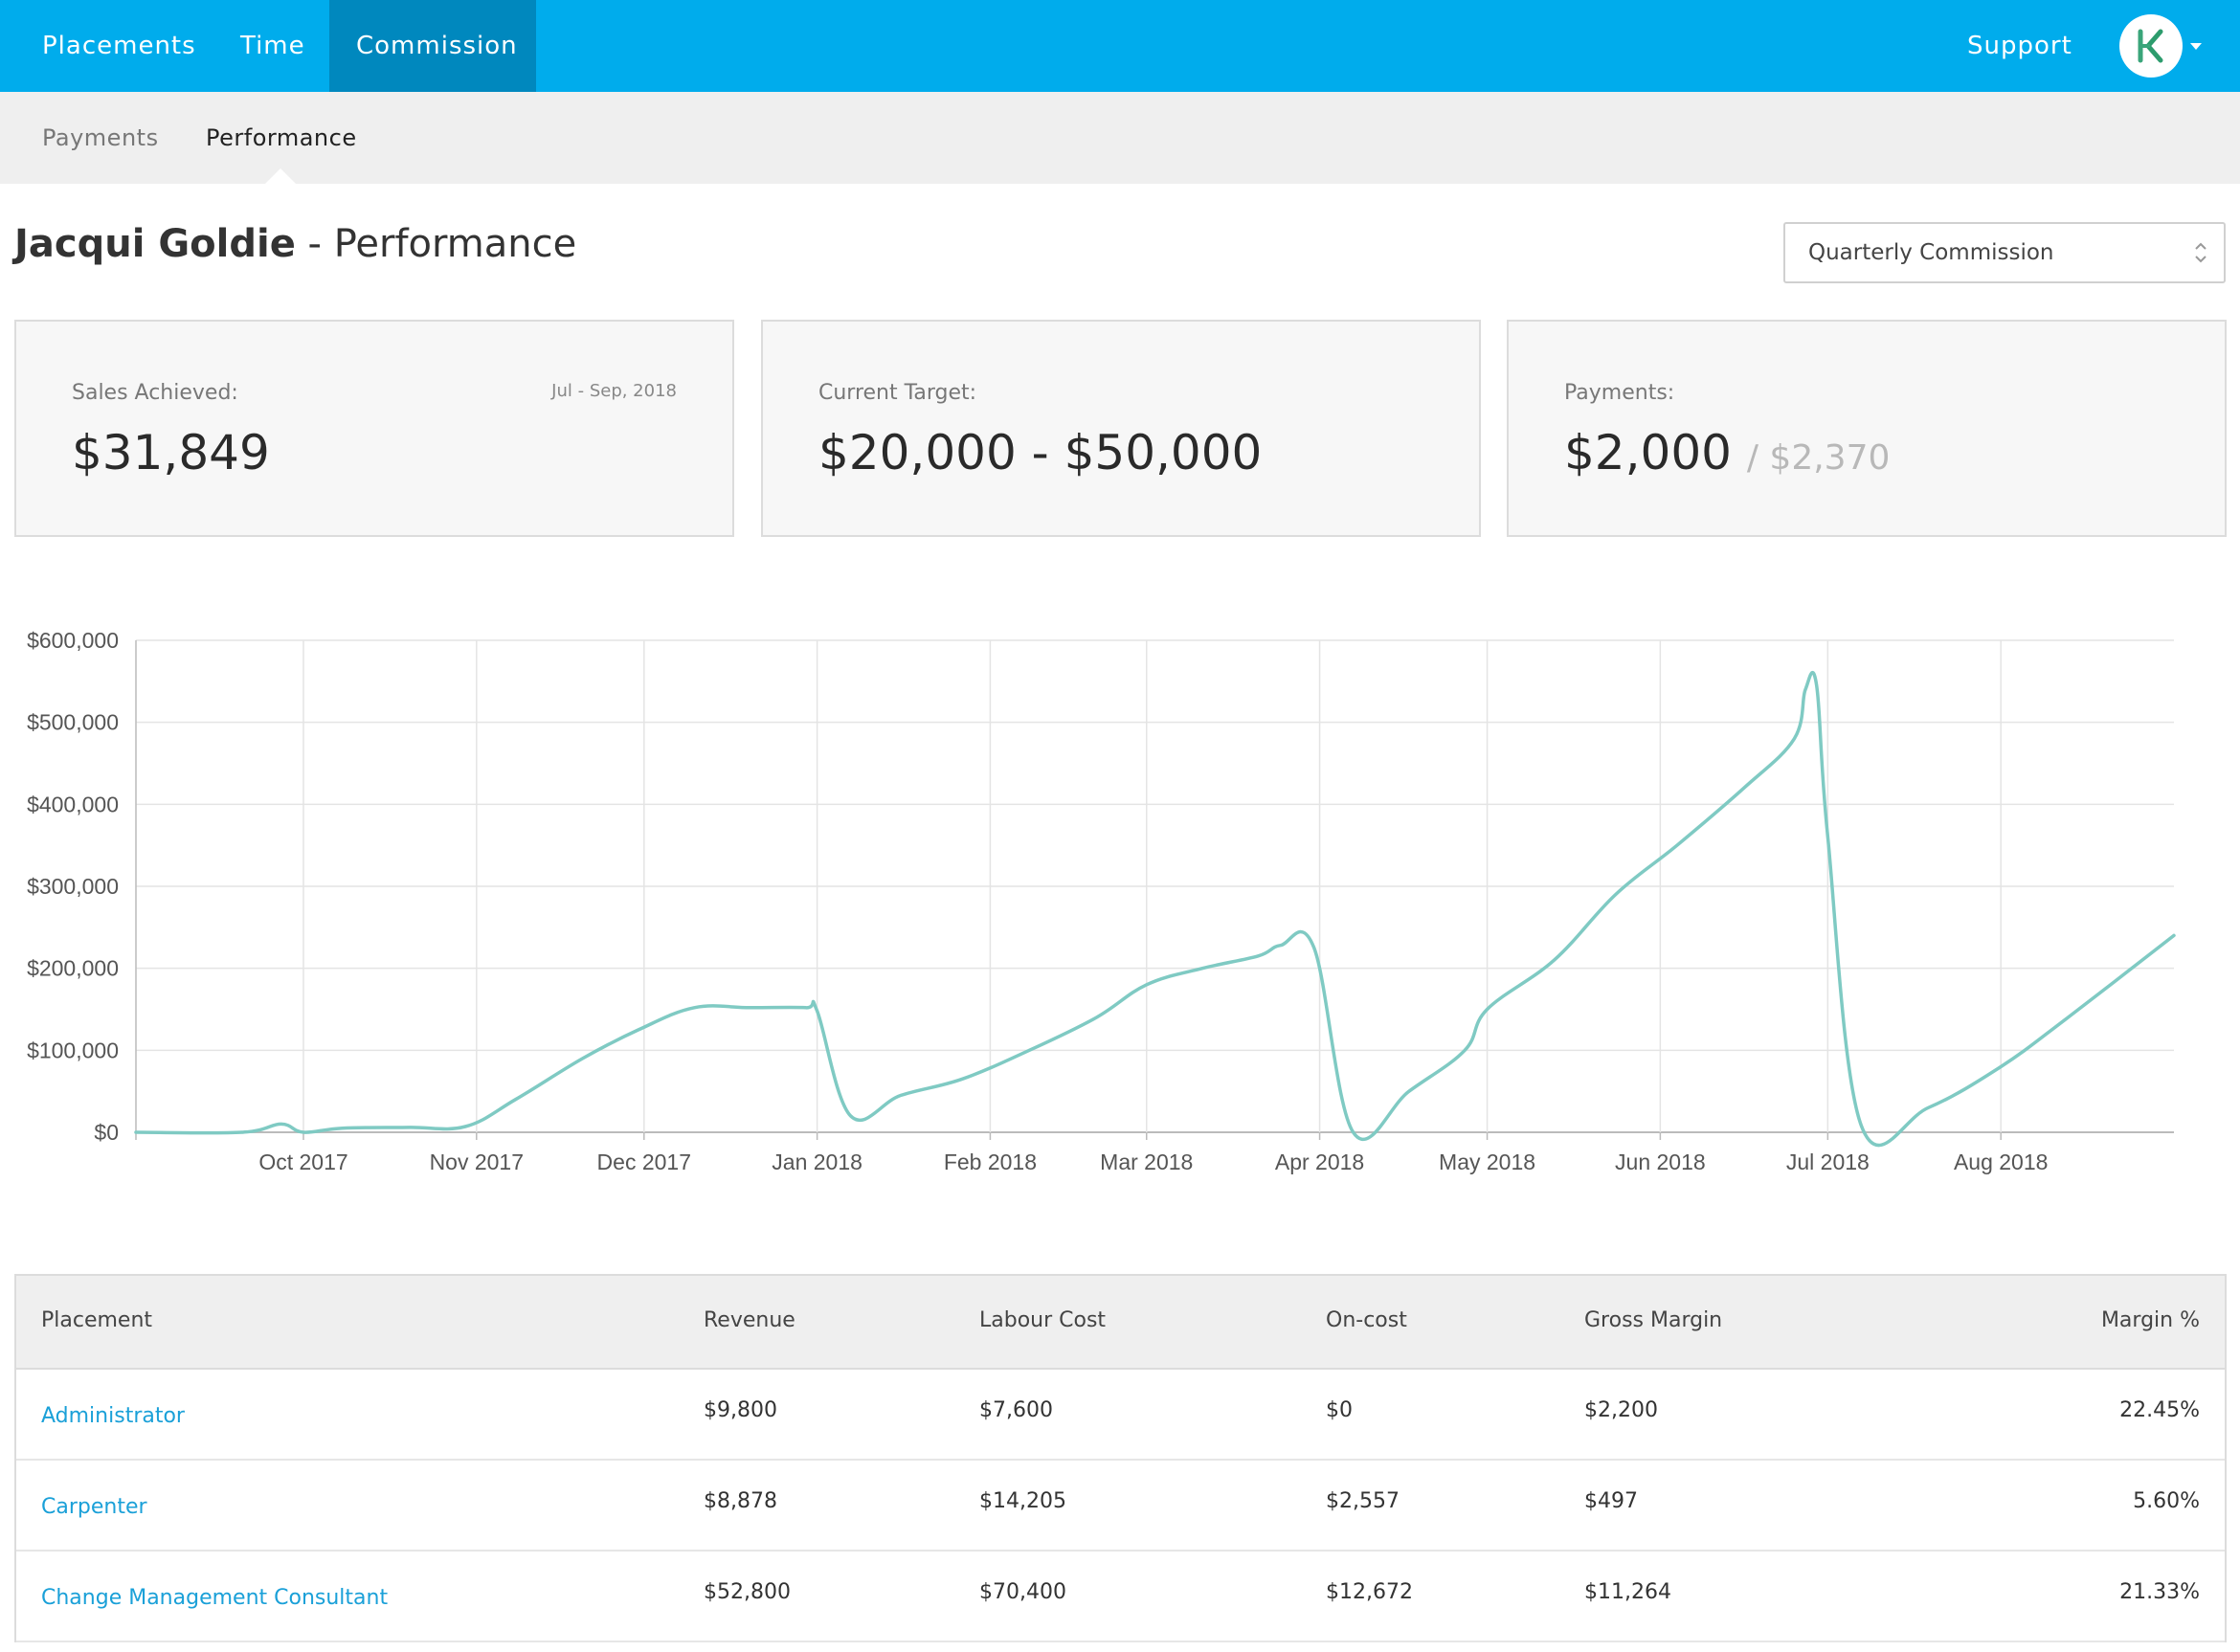 This screenshot has width=2240, height=1652. I want to click on current-target-card: Current Target: $20,000 - $50,000, so click(1121, 428).